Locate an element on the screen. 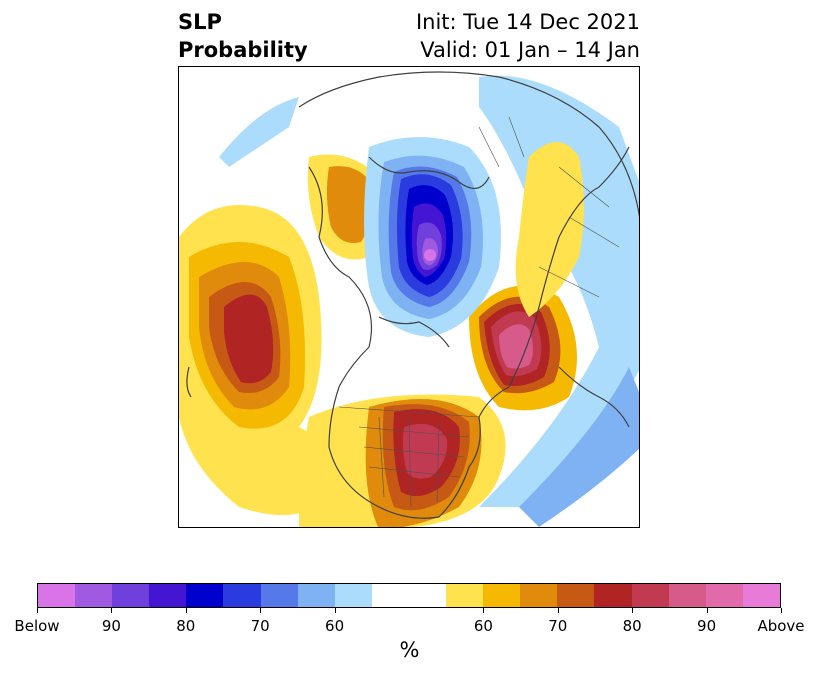 Image resolution: width=819 pixels, height=676 pixels. probability-colorbar is located at coordinates (409, 595).